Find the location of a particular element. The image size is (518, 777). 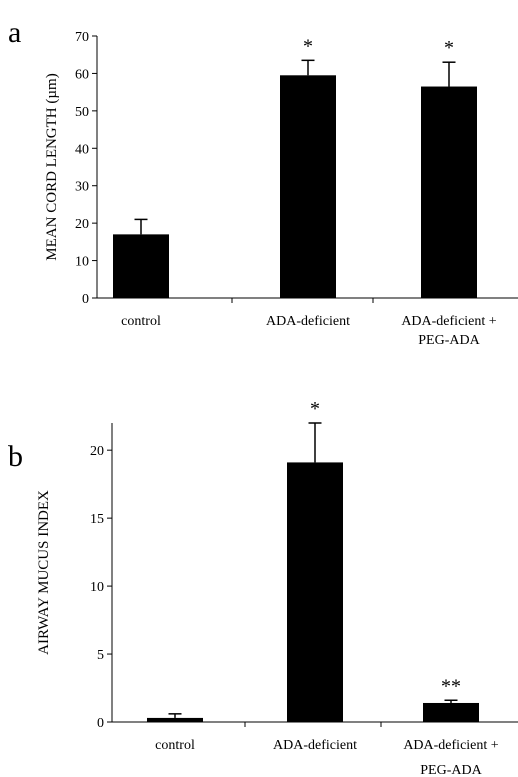

significance-marker: ** is located at coordinates (451, 686).